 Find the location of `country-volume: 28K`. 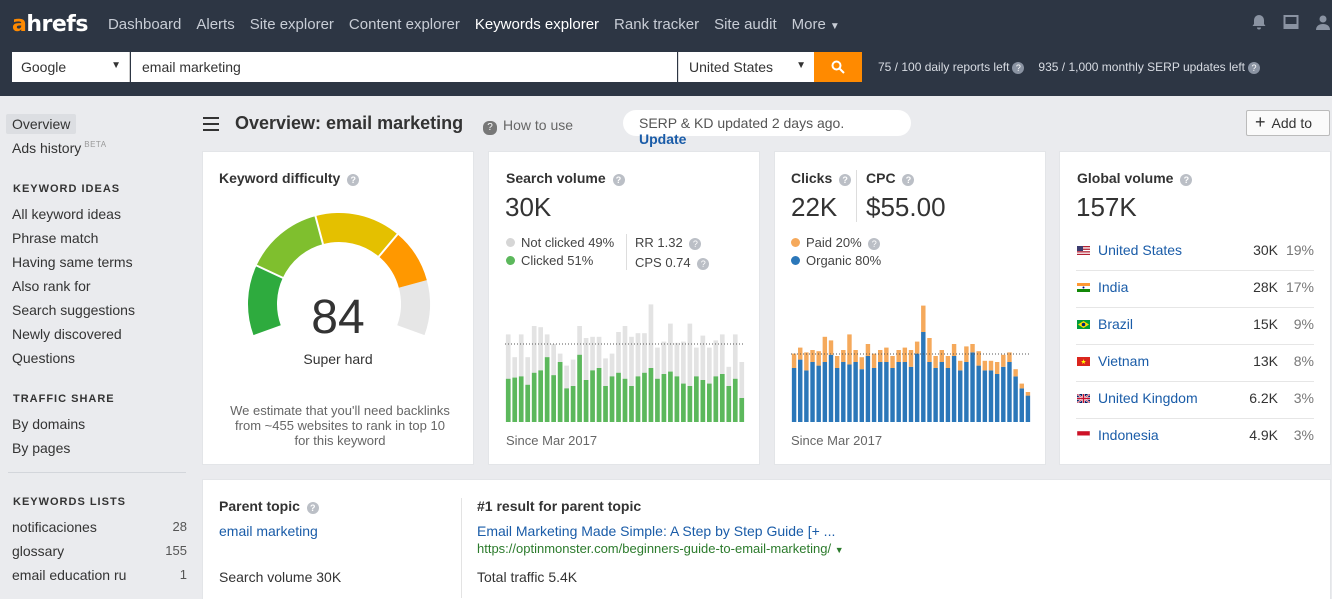

country-volume: 28K is located at coordinates (1265, 287).